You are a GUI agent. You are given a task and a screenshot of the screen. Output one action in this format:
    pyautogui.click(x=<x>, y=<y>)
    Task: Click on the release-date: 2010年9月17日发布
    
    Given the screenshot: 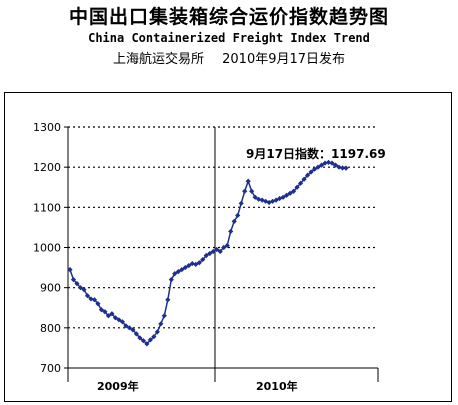 What is the action you would take?
    pyautogui.click(x=284, y=59)
    